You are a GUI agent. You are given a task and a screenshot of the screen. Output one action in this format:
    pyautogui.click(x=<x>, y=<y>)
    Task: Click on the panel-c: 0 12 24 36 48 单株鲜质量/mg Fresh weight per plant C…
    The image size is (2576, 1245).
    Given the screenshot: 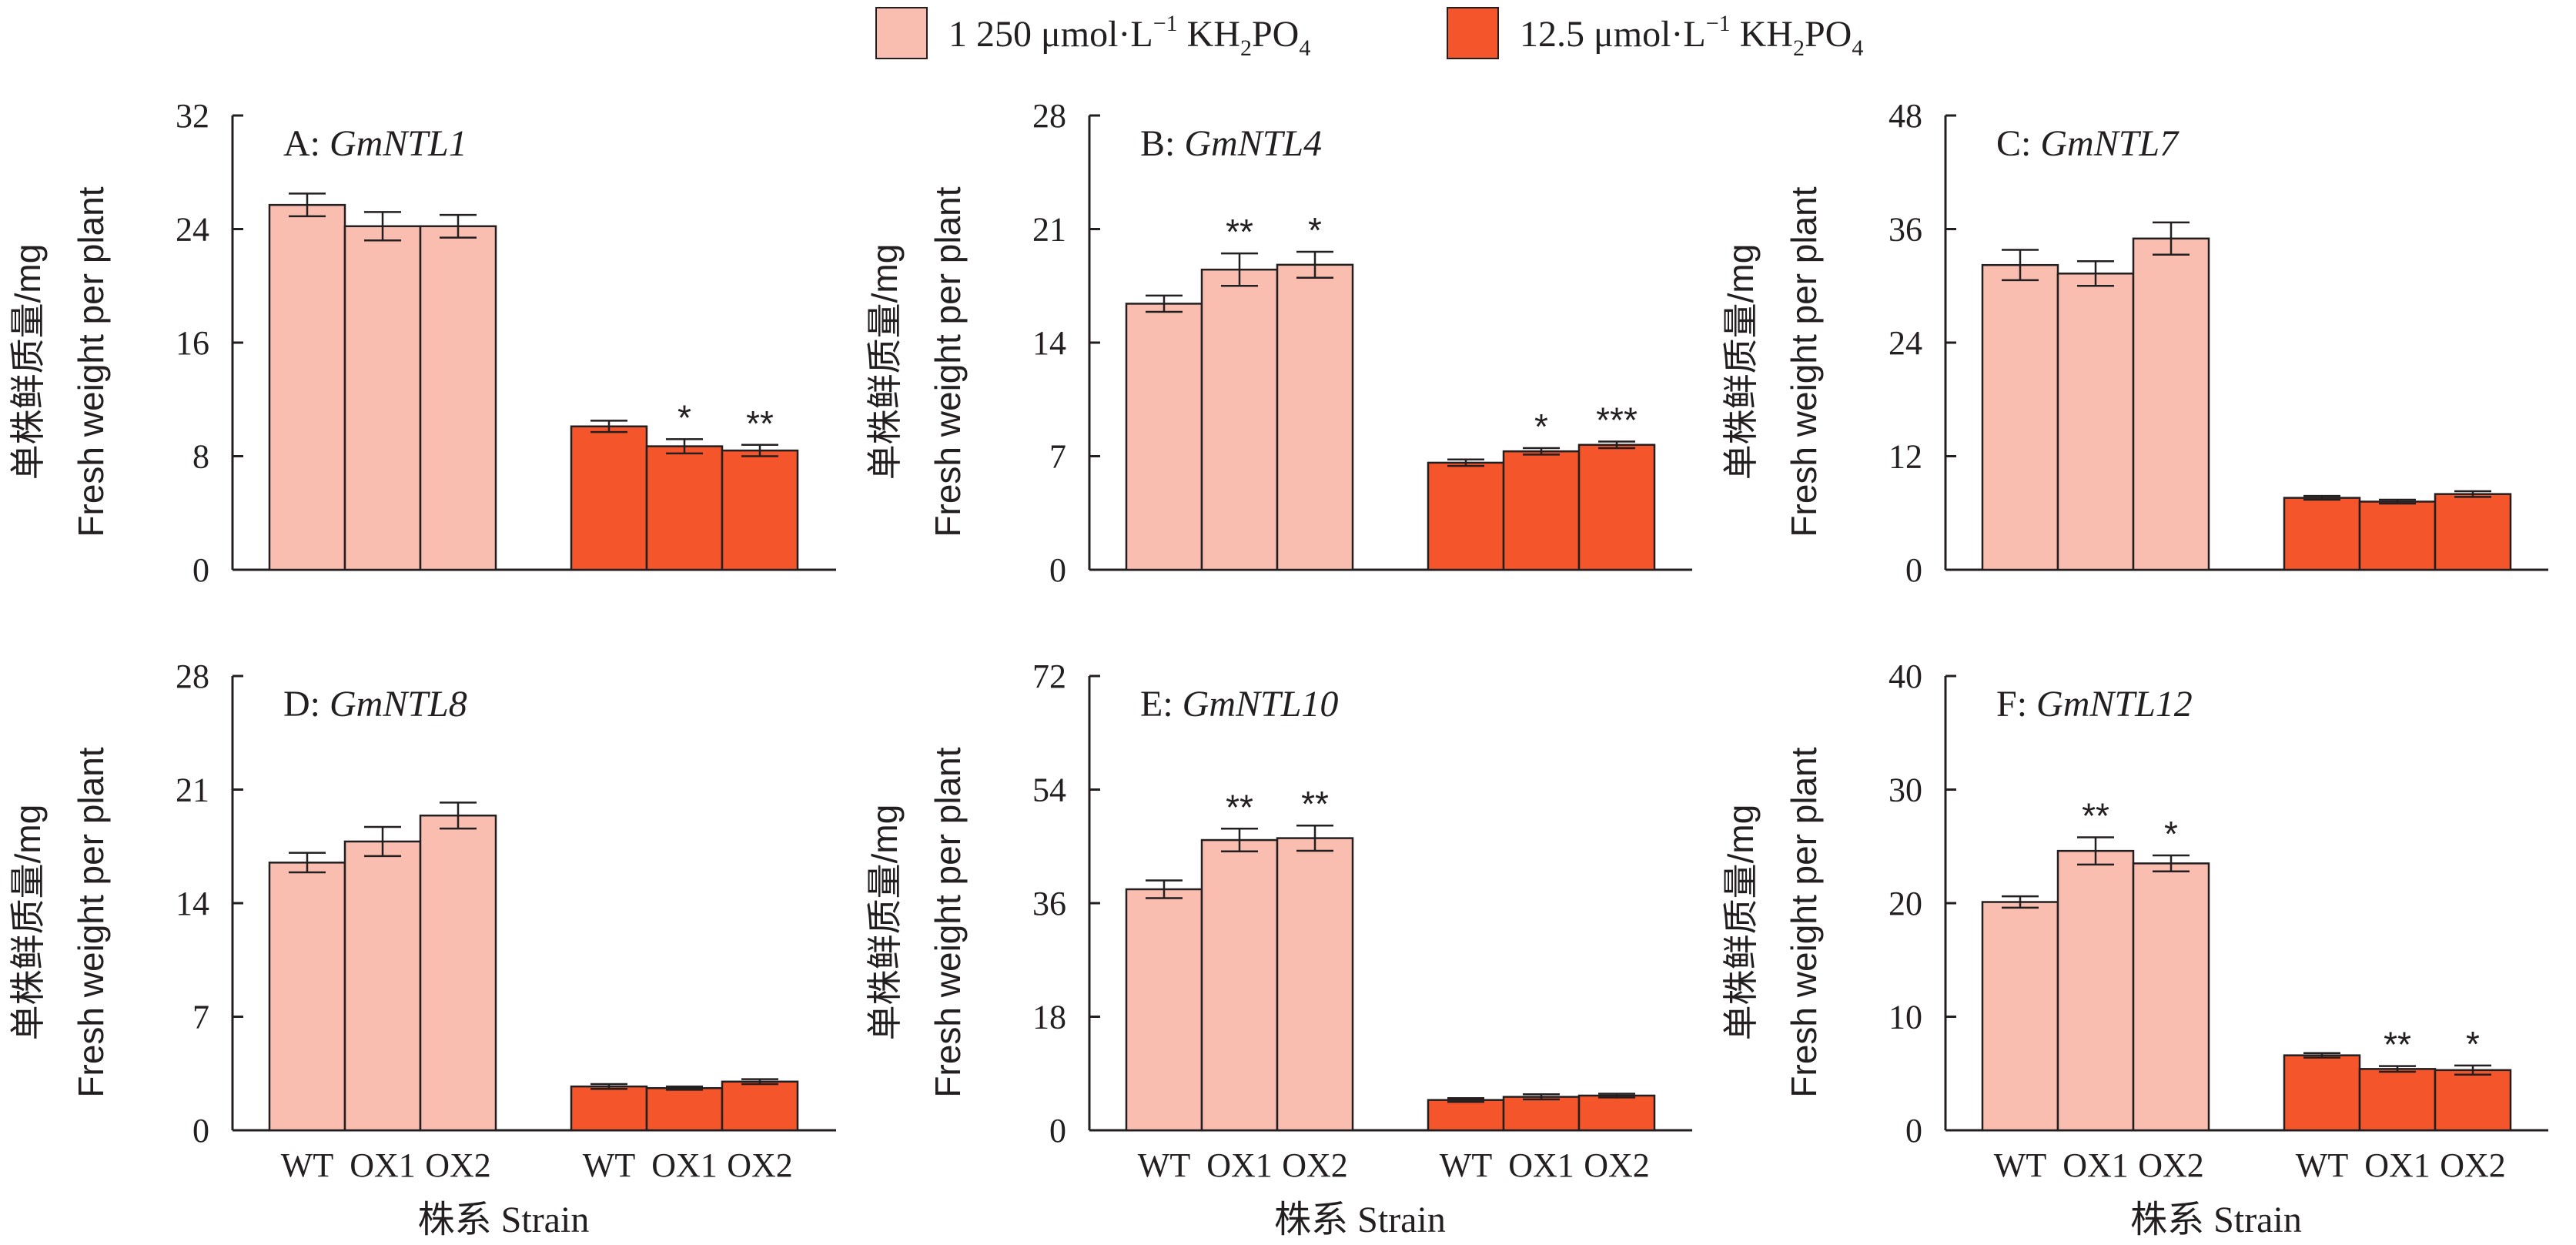 What is the action you would take?
    pyautogui.click(x=2134, y=343)
    